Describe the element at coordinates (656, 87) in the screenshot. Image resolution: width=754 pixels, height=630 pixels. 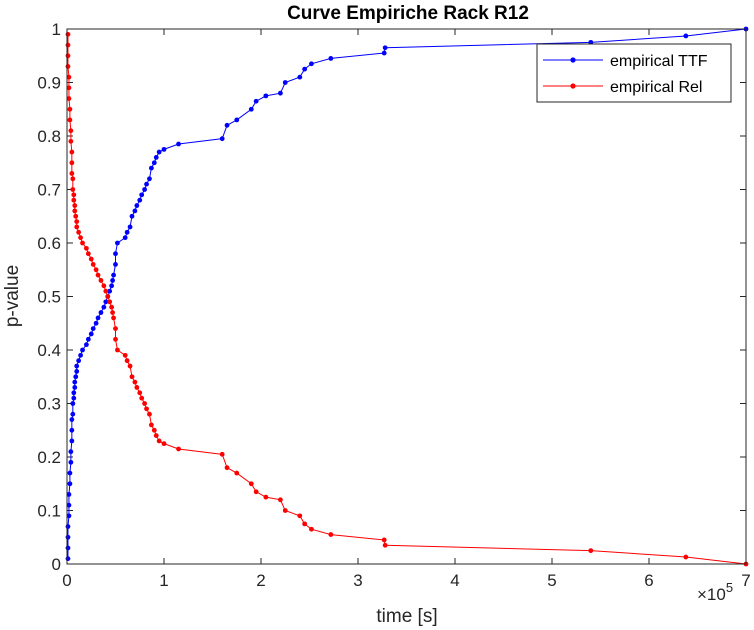
I see `legend-label-rel: empirical Rel` at that location.